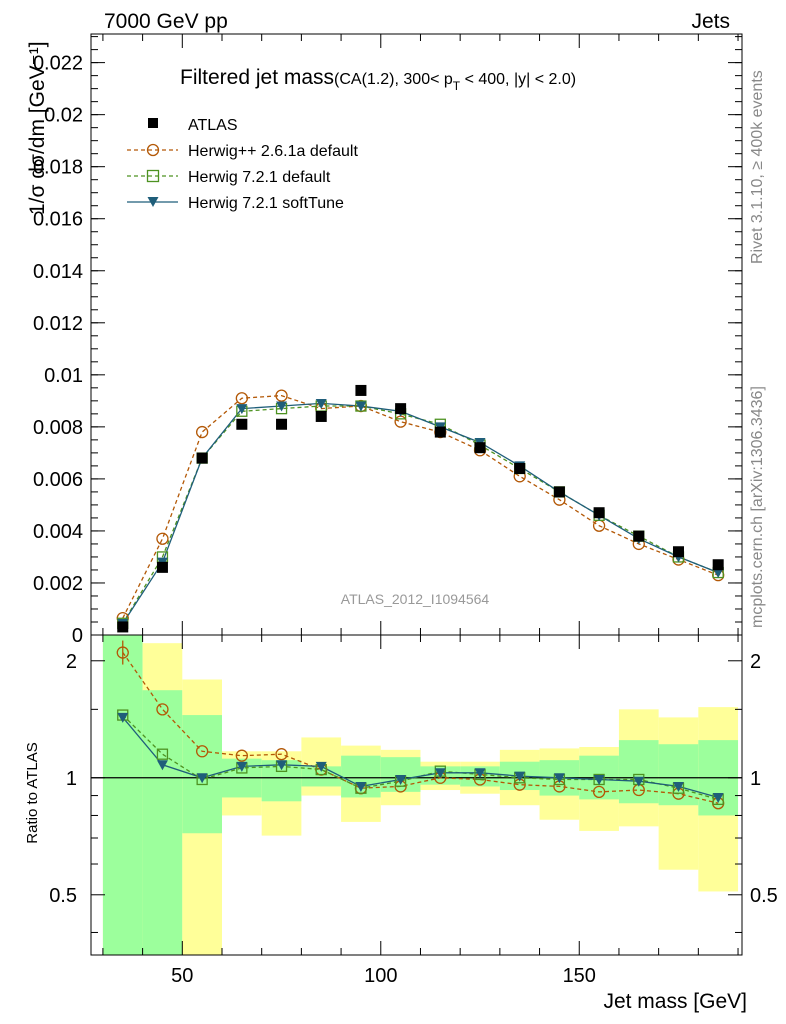  What do you see at coordinates (58, 324) in the screenshot?
I see `main-y-tick-label: 0.012` at bounding box center [58, 324].